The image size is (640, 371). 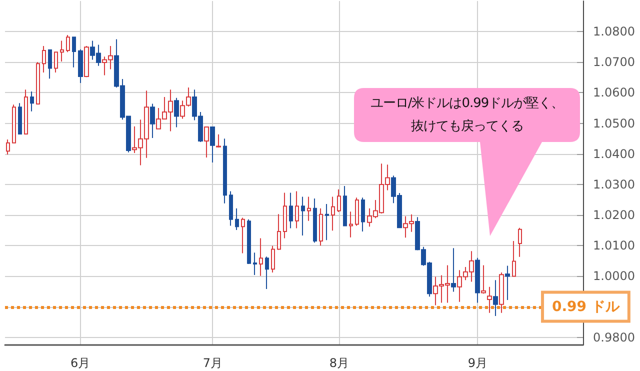 What do you see at coordinates (80, 363) in the screenshot?
I see `x-tick-label: 6月` at bounding box center [80, 363].